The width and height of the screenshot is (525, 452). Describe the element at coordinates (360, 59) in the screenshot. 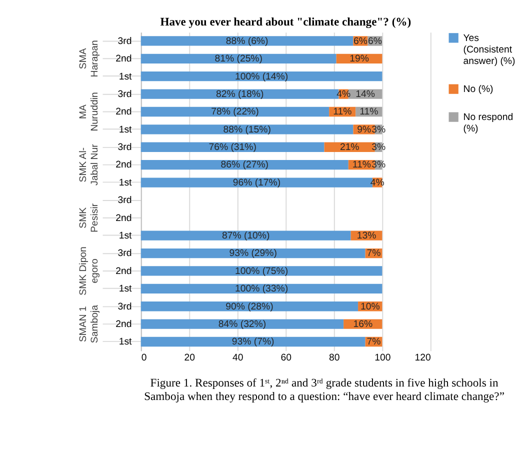

I see `data-label: 19%` at that location.